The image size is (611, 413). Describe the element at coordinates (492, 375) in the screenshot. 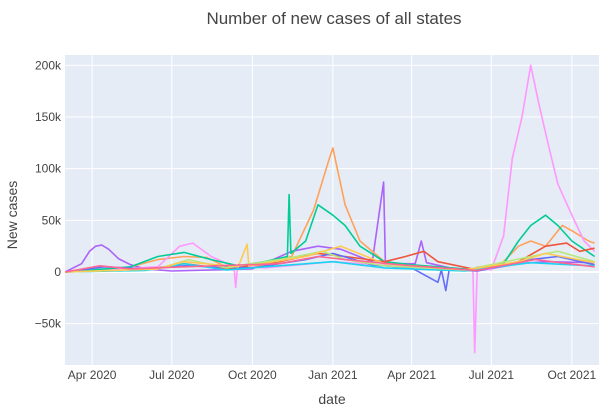

I see `x-tick-label: Jul 2021` at that location.